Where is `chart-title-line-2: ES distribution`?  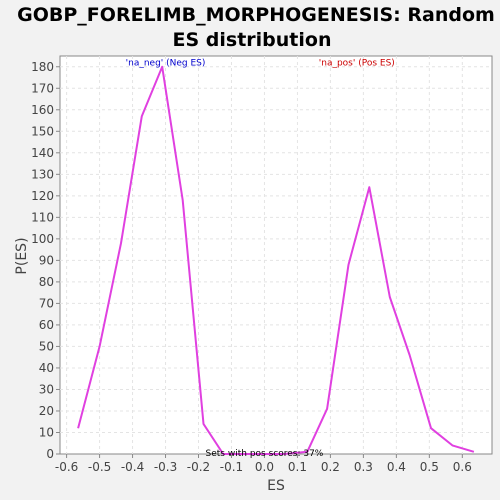 chart-title-line-2: ES distribution is located at coordinates (252, 40).